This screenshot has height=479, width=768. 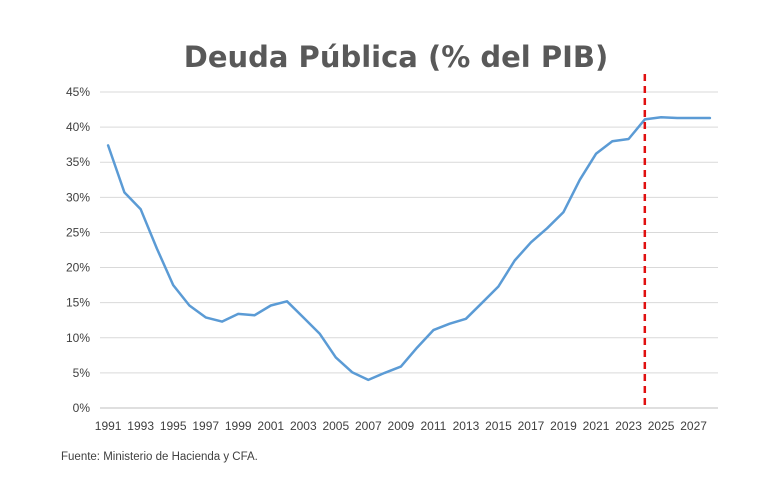 I want to click on y-tick-label: 10%, so click(x=78, y=338).